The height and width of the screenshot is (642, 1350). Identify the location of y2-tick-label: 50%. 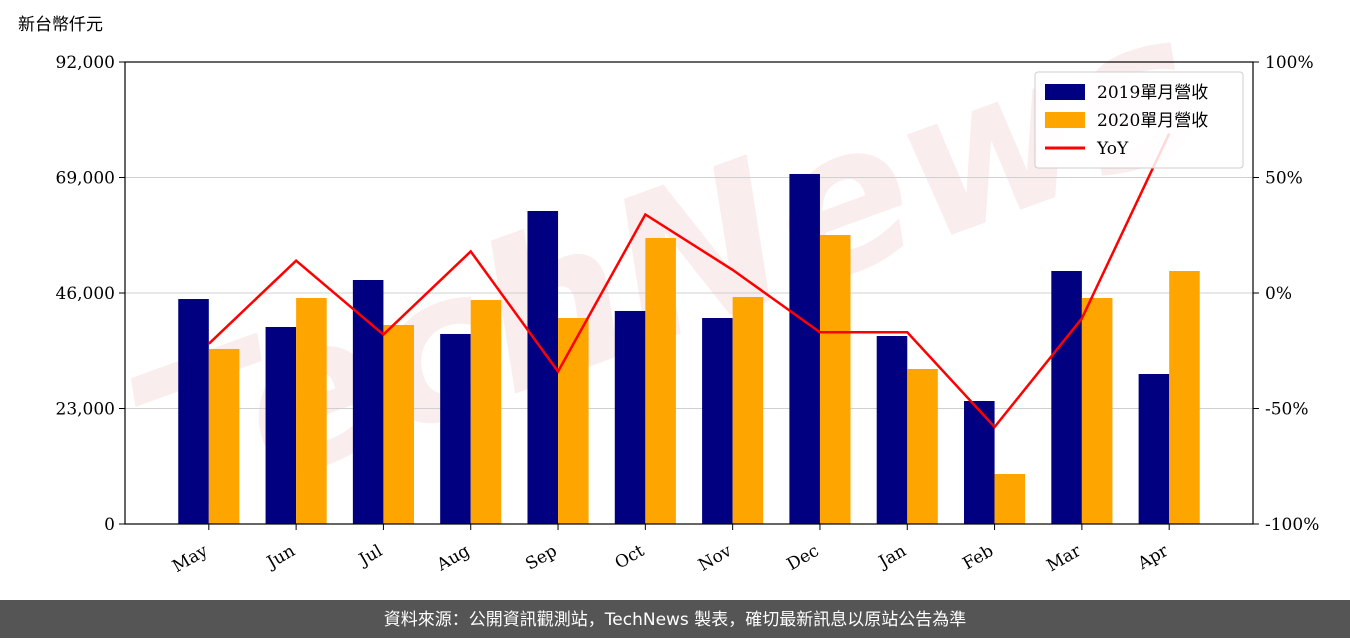
(1284, 179).